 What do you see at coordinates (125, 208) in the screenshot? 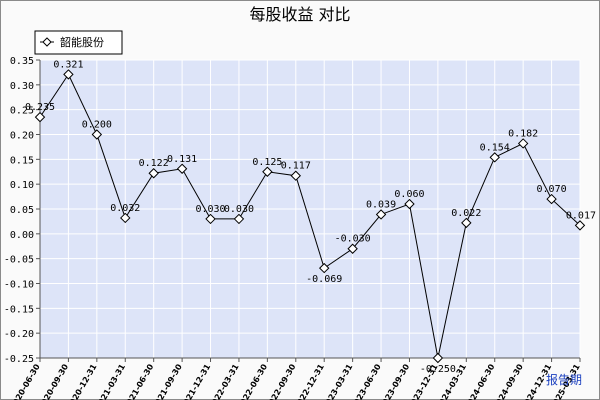
I see `data-label: 0.032` at bounding box center [125, 208].